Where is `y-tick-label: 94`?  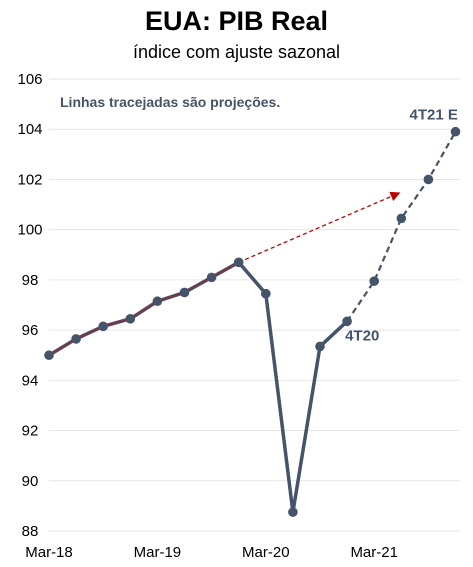 y-tick-label: 94 is located at coordinates (30, 380).